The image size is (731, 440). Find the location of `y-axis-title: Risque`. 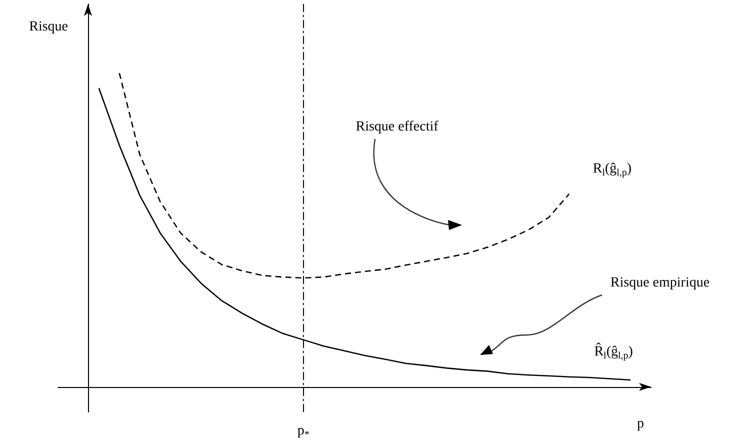

y-axis-title: Risque is located at coordinates (48, 27).